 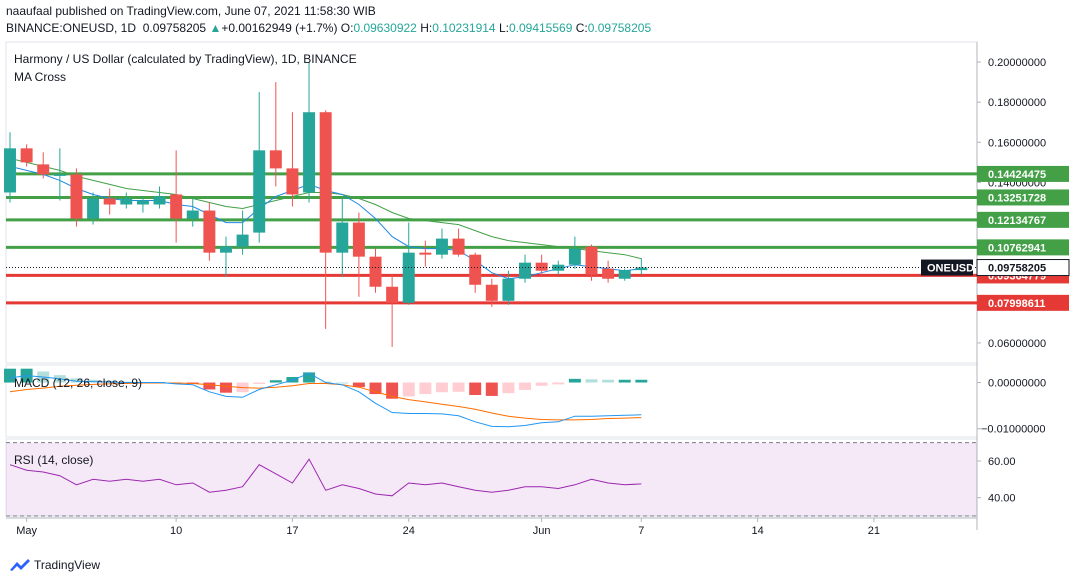 What do you see at coordinates (26, 531) in the screenshot?
I see `x-tick-label: May` at bounding box center [26, 531].